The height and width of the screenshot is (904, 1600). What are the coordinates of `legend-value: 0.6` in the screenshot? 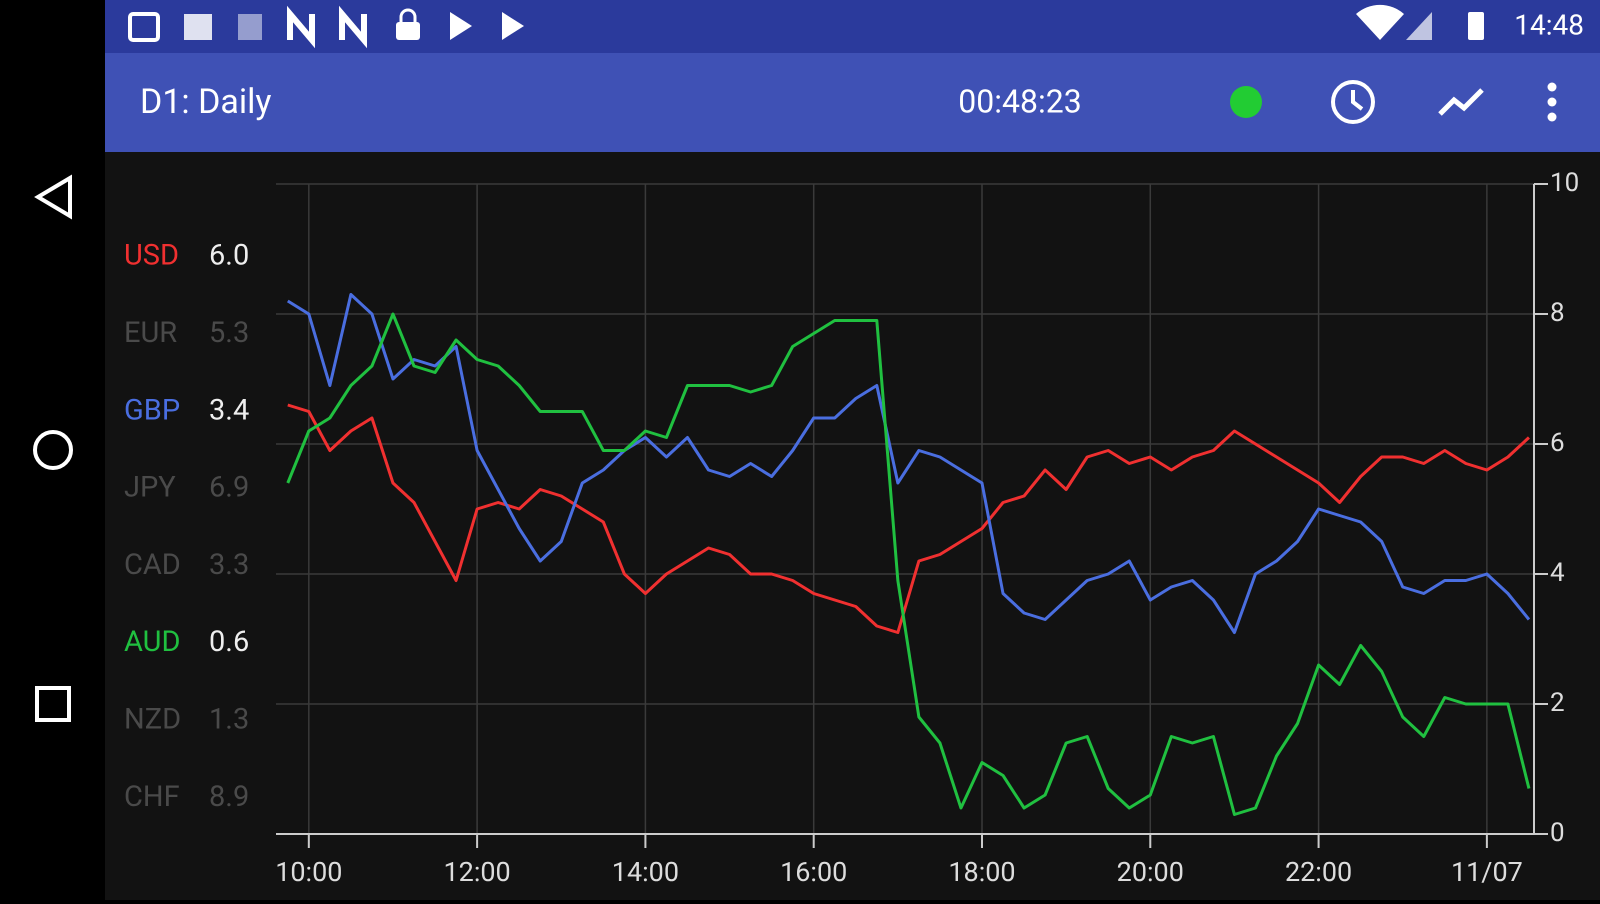 It's located at (229, 642).